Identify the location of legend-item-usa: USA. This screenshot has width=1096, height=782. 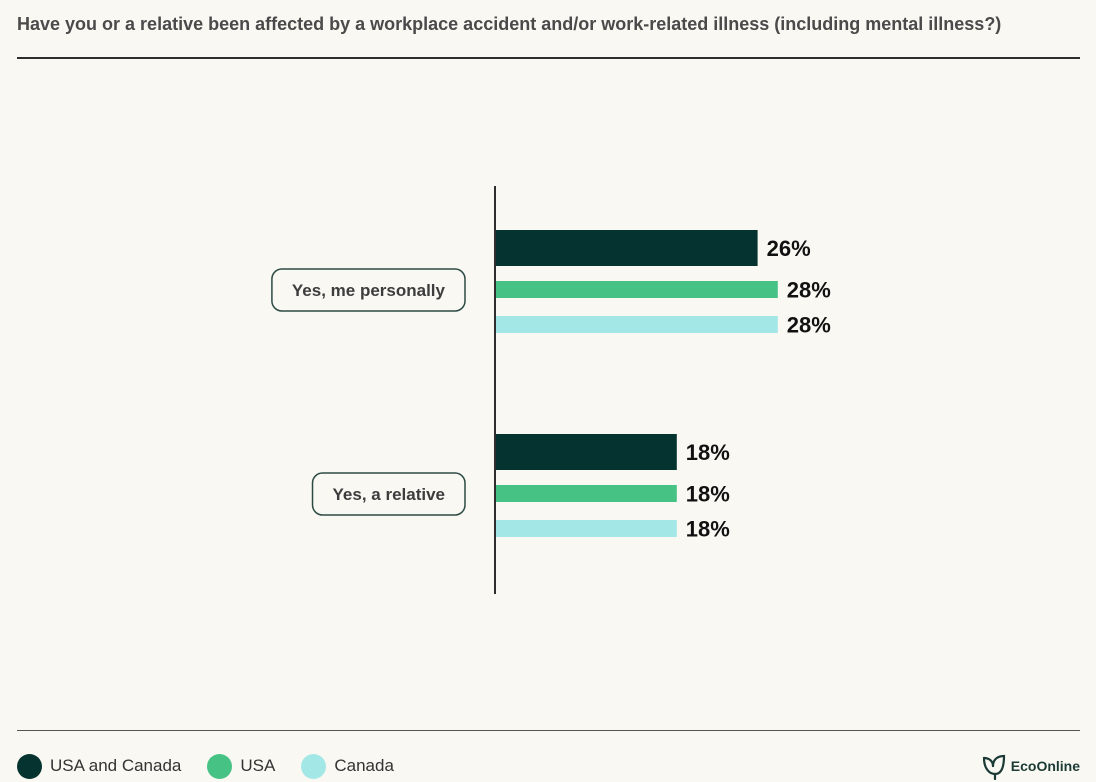
(241, 766).